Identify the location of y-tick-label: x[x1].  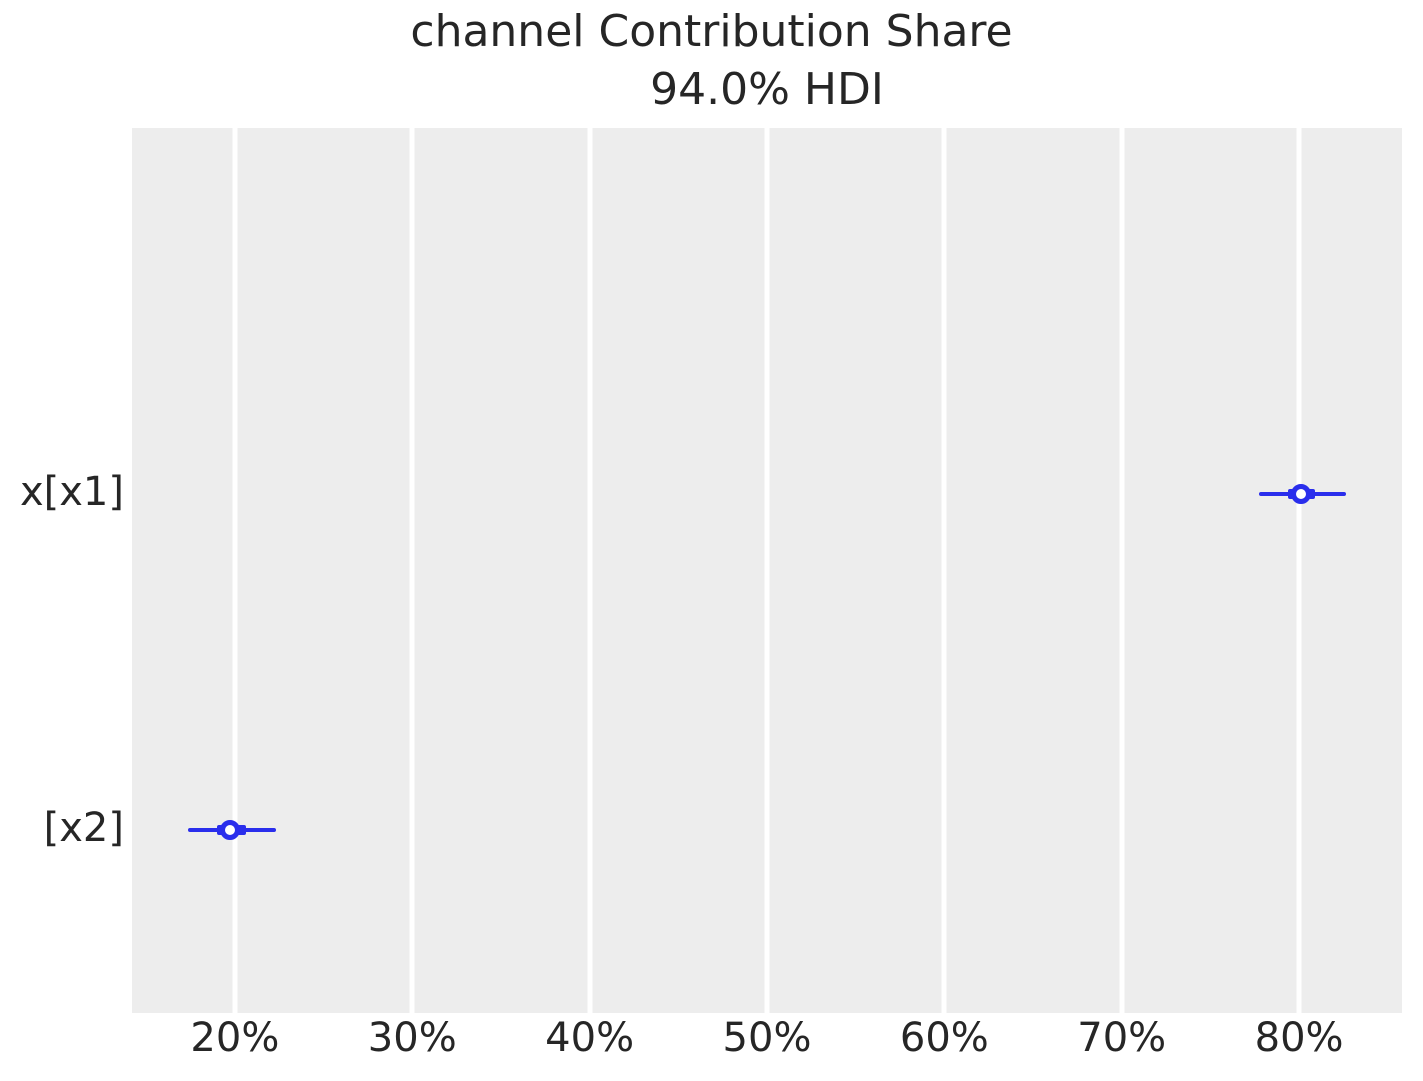
(71, 492).